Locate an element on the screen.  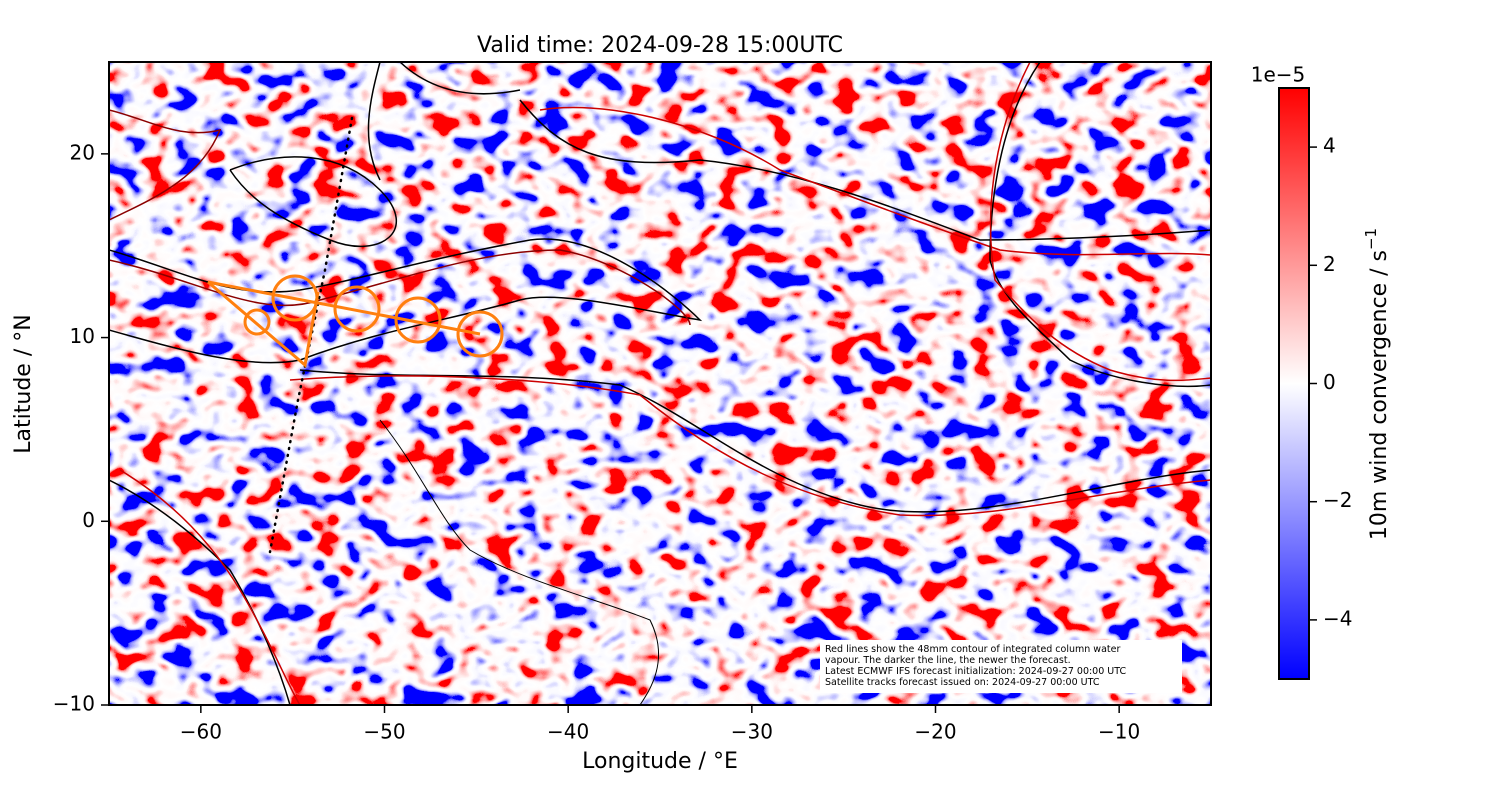
chart-title: Valid time: 2024-09-28 15:00UTC is located at coordinates (660, 45).